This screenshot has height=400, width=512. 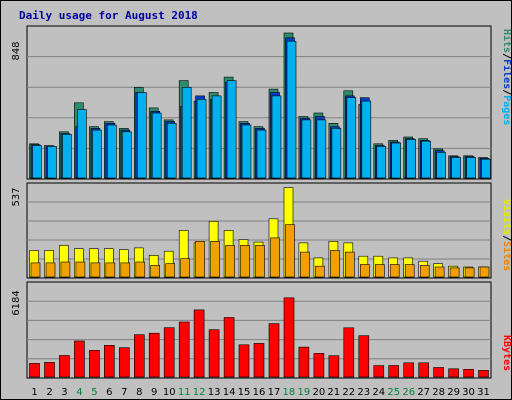 I want to click on chart-title: Daily usage for August 2018, so click(x=108, y=15).